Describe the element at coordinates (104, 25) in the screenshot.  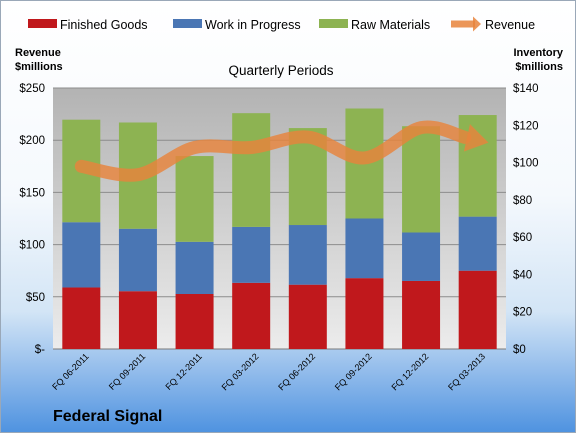
I see `legend-label: Finished Goods` at that location.